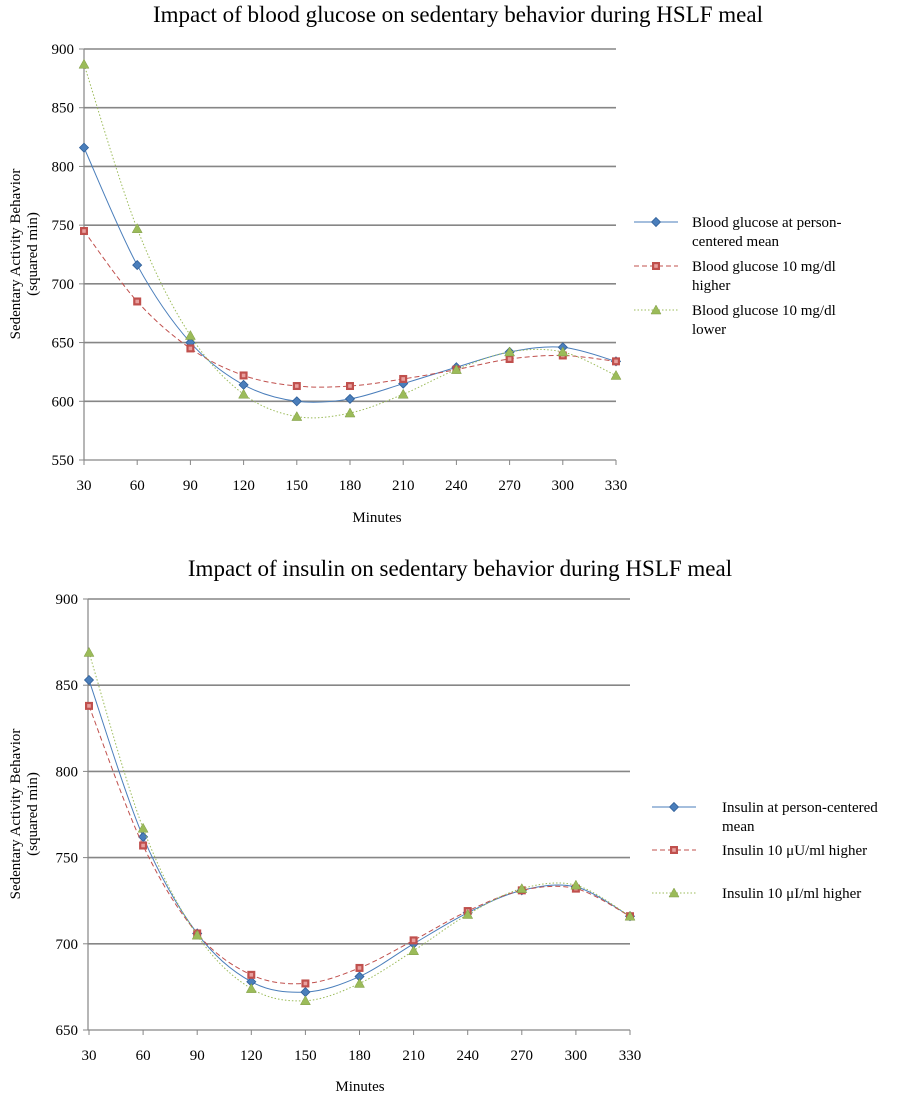 This screenshot has width=904, height=1096. Describe the element at coordinates (736, 242) in the screenshot. I see `legend-label-1-line-2: centered mean` at that location.